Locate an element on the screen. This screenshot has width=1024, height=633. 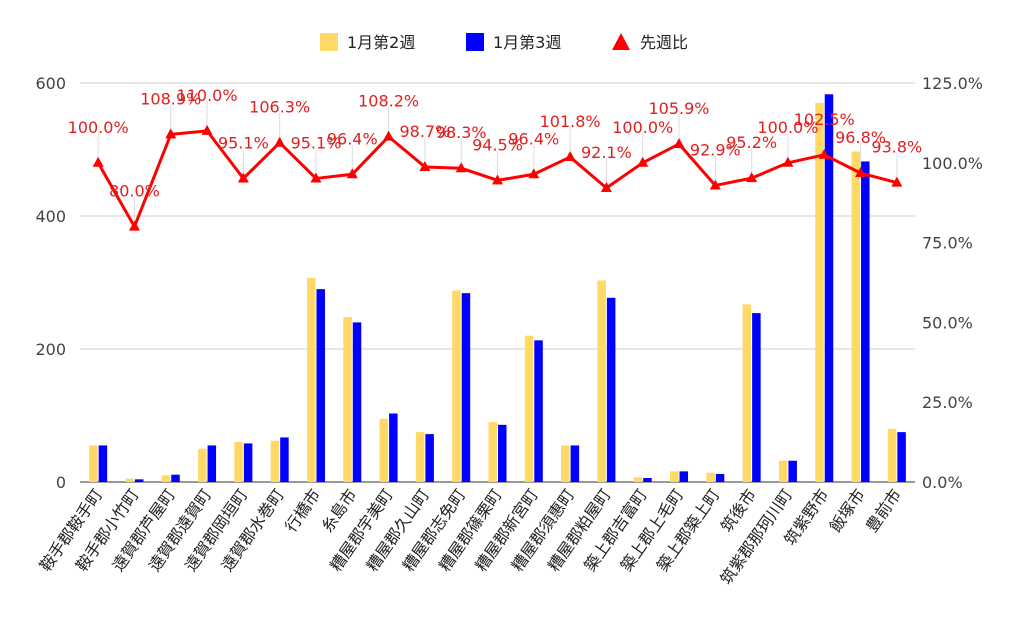
ratio-data-label: 93.8% is located at coordinates (896, 147).